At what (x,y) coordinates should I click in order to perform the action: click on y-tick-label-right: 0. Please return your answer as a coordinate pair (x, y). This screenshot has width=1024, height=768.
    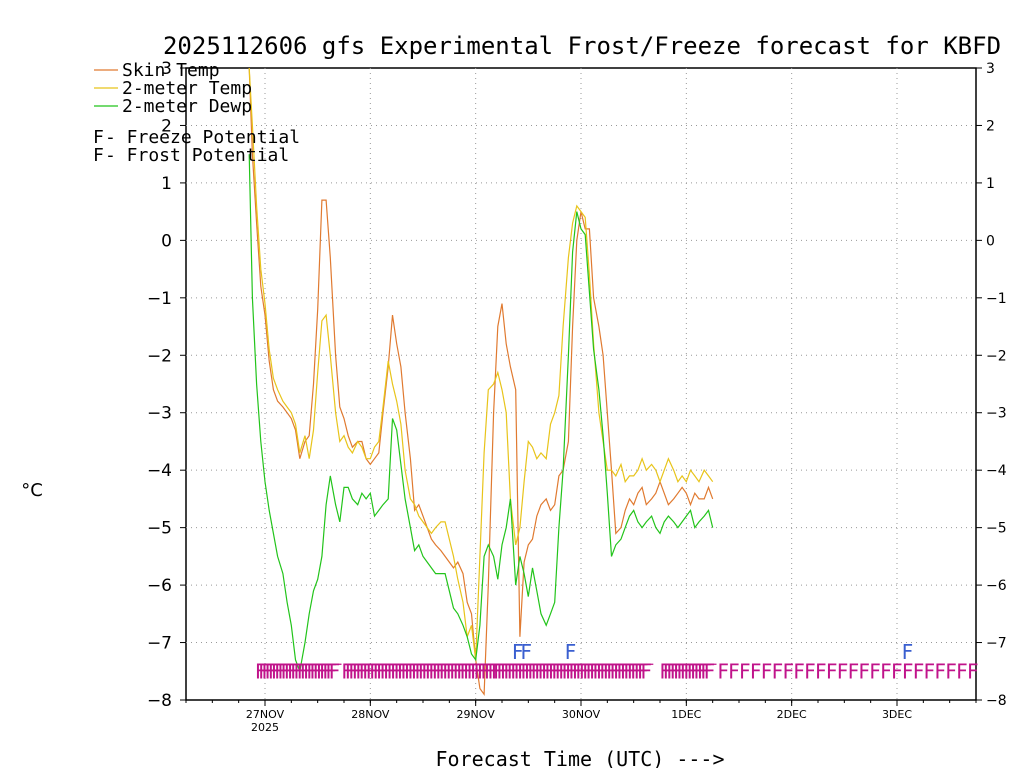
    Looking at the image, I should click on (990, 241).